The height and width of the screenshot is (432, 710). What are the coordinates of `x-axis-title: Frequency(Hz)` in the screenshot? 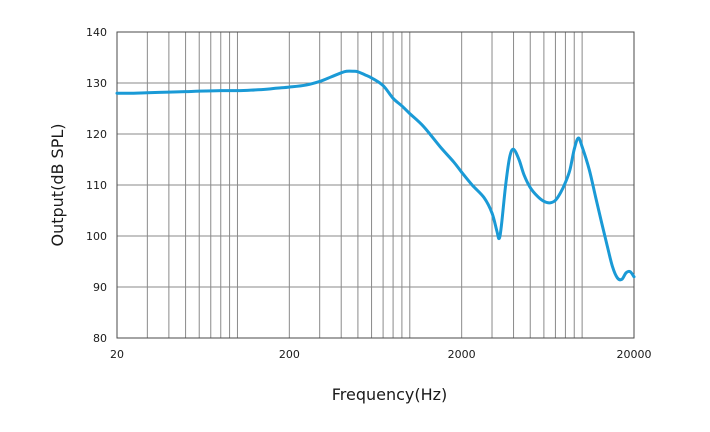 It's located at (390, 394).